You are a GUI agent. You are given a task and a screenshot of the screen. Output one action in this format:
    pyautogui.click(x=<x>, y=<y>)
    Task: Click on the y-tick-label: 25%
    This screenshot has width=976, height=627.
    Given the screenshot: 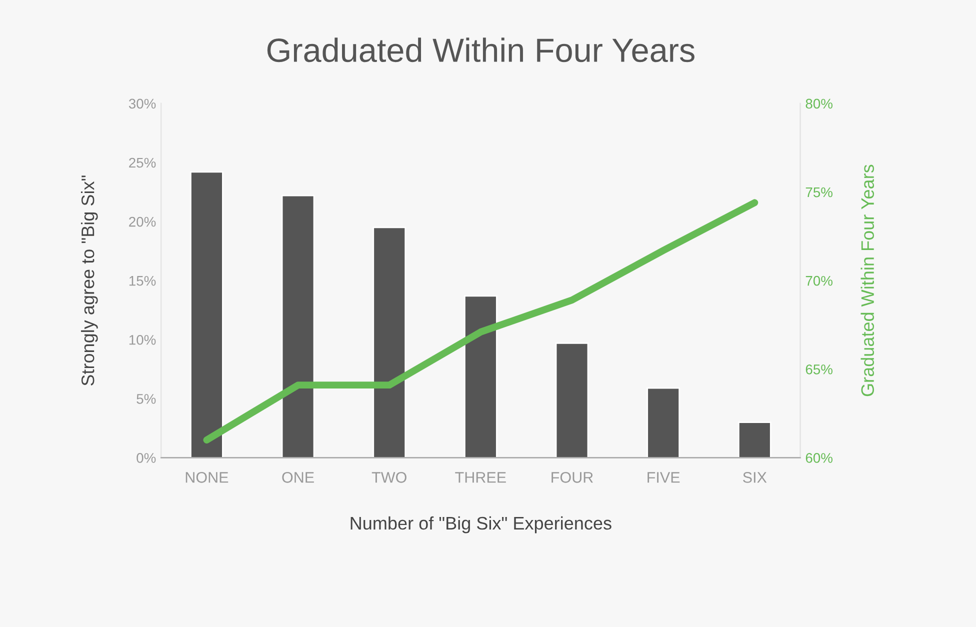 What is the action you would take?
    pyautogui.click(x=142, y=163)
    